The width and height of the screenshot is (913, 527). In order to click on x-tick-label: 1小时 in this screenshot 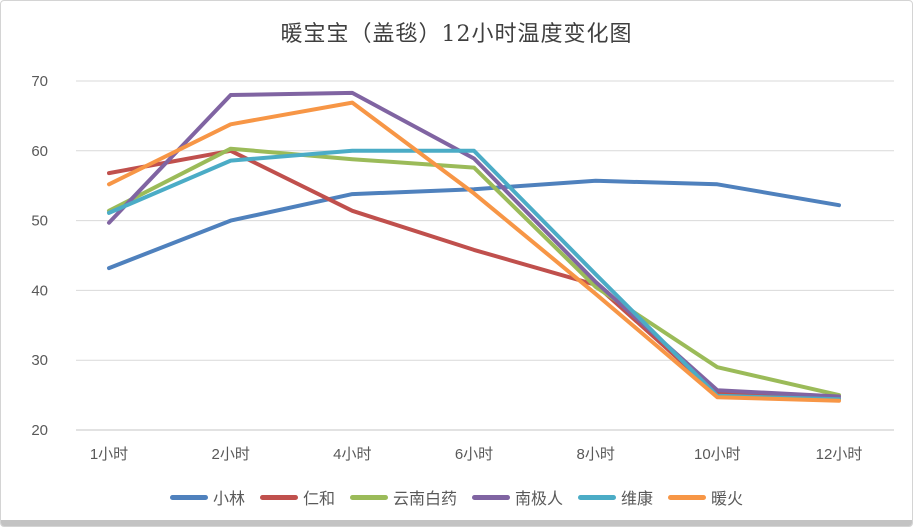, I will do `click(109, 454)`.